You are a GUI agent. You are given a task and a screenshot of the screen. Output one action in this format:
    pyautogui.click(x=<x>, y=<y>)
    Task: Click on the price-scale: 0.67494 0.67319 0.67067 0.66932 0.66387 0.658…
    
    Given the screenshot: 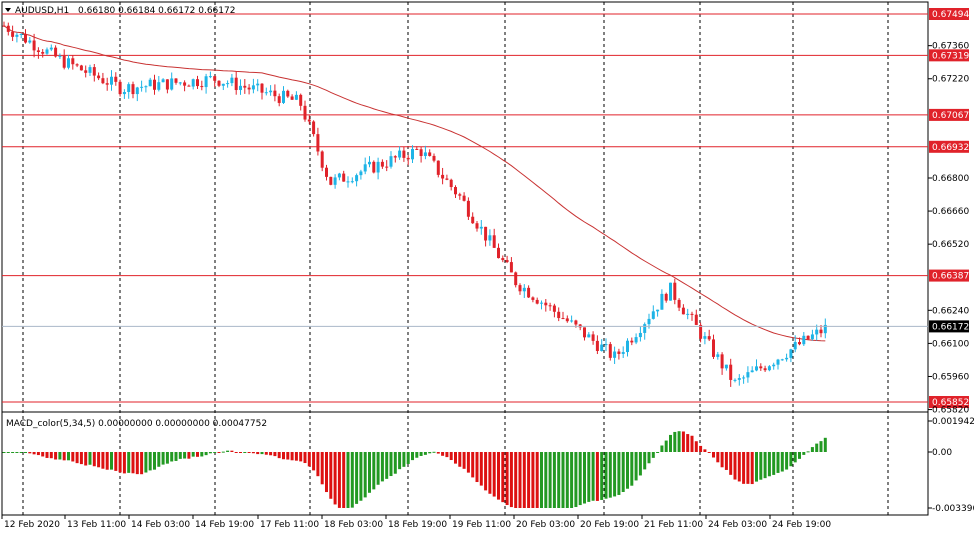 What is the action you would take?
    pyautogui.click(x=948, y=212)
    